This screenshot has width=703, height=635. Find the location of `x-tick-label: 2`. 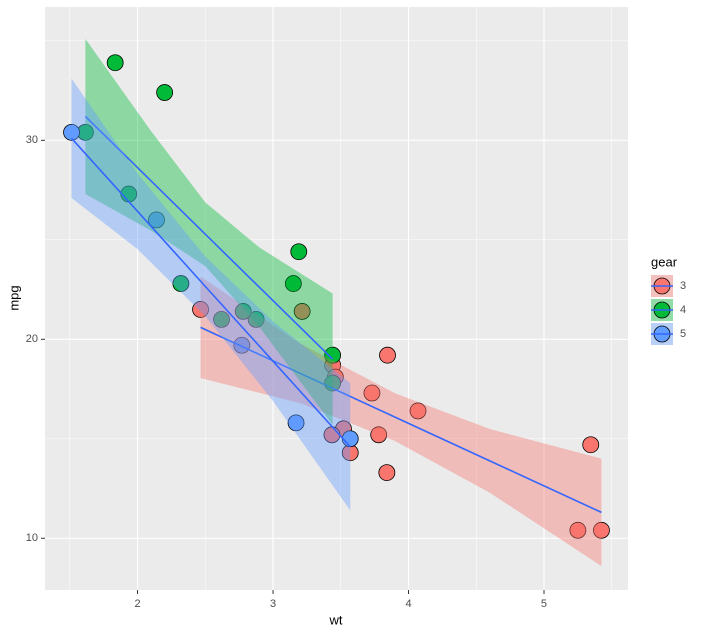

x-tick-label: 2 is located at coordinates (137, 604).